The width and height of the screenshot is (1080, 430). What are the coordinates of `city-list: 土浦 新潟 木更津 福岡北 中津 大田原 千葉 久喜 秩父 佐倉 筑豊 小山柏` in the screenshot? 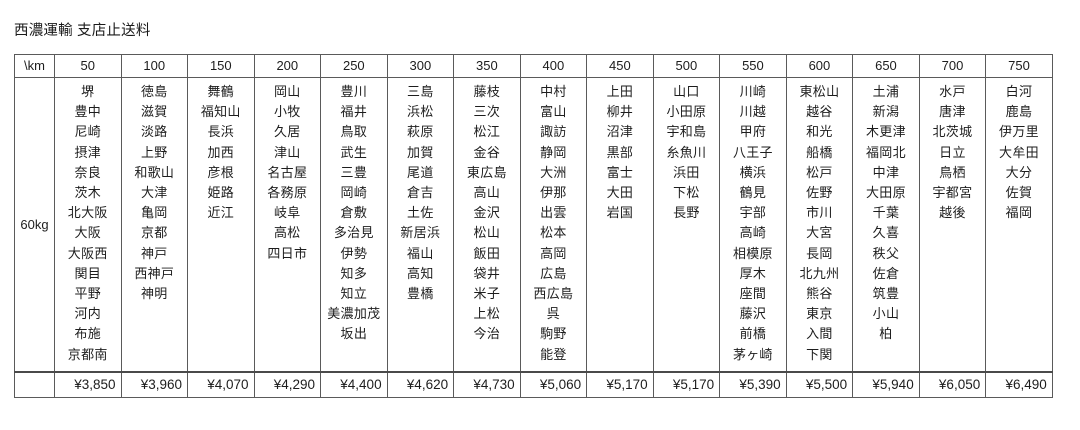 It's located at (886, 213).